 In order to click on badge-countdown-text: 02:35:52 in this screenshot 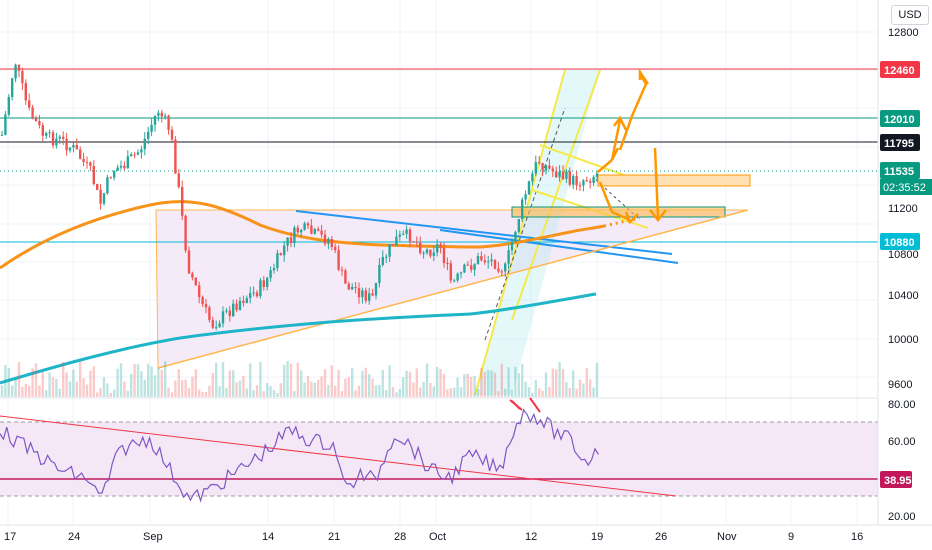, I will do `click(904, 188)`.